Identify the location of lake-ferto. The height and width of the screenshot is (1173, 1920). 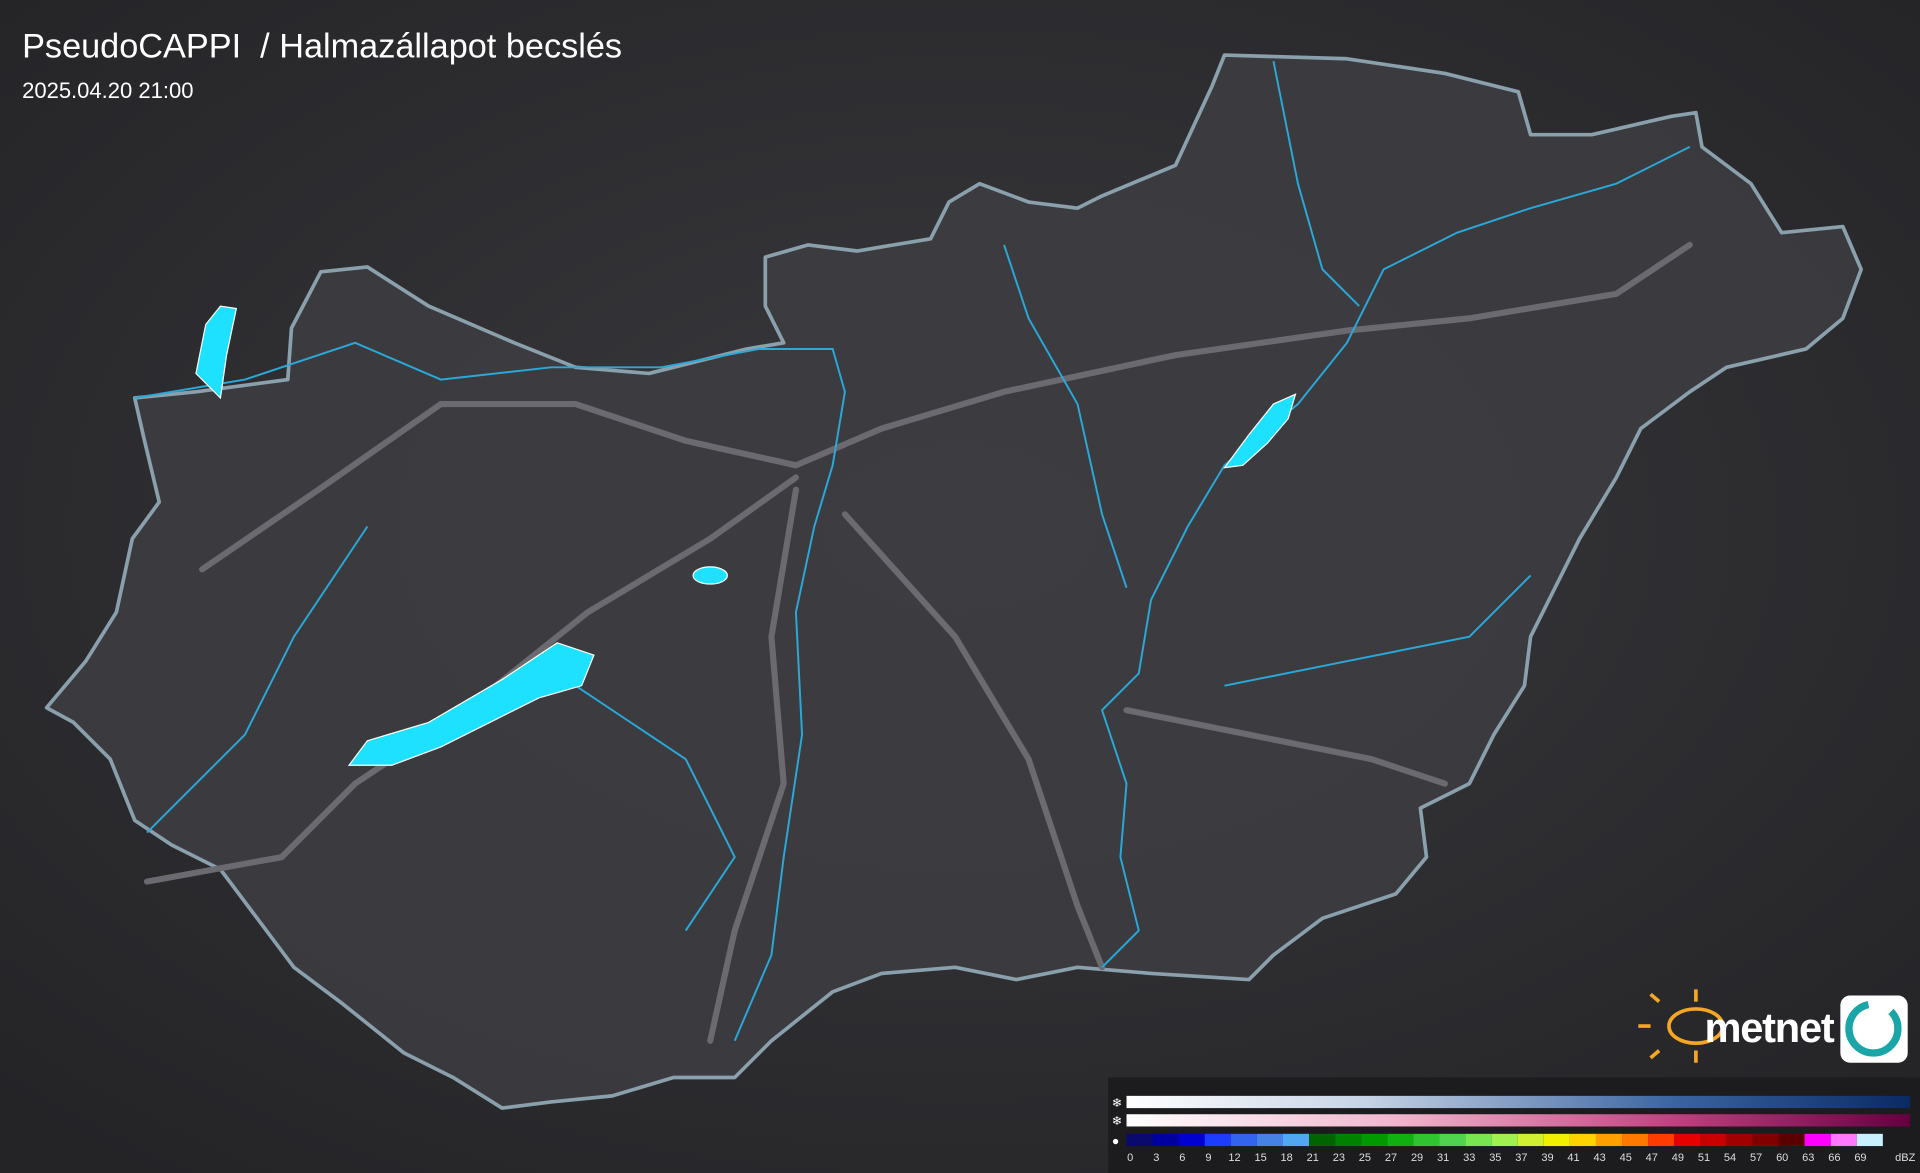
(216, 352).